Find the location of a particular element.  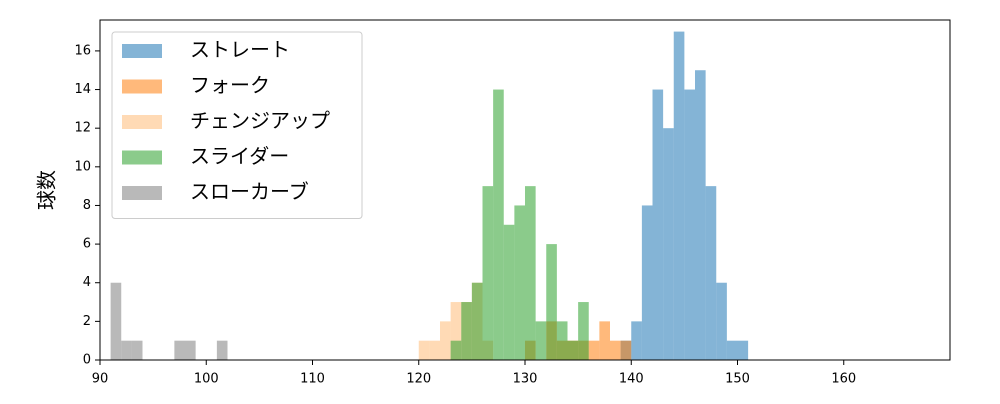

x-tick-label: 150 is located at coordinates (737, 379).